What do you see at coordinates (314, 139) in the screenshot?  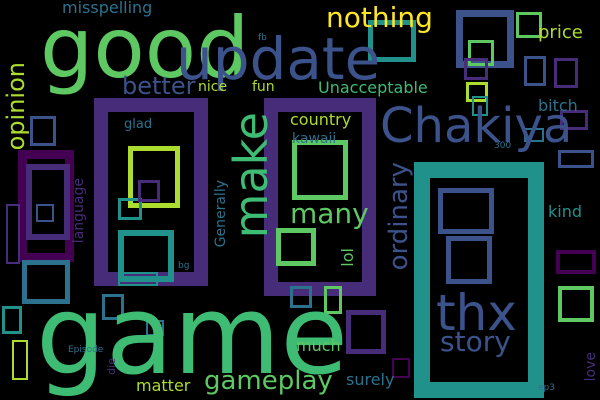 I see `word-kawaii: kawaii` at bounding box center [314, 139].